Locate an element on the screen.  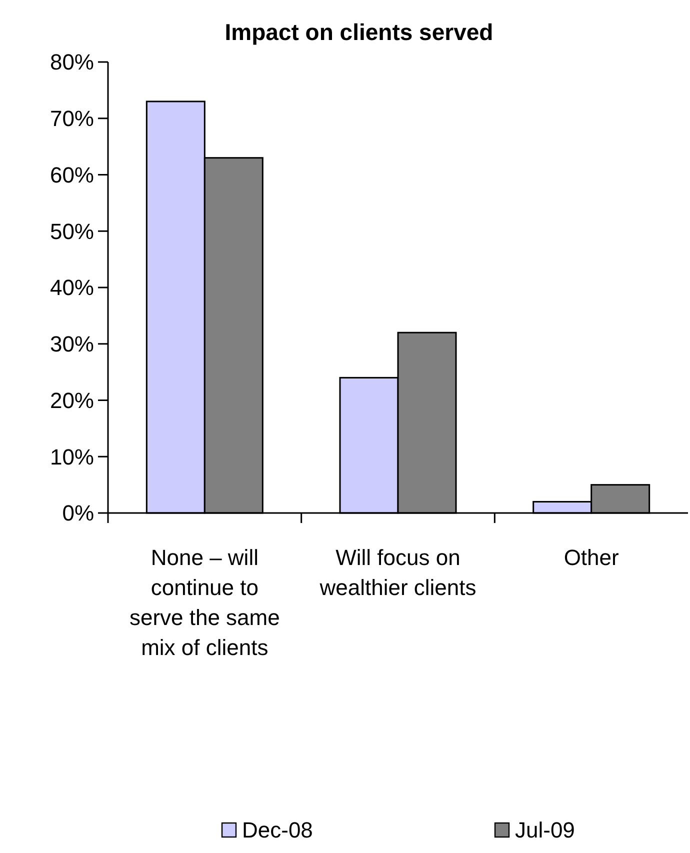
x-tick-label: None – will continue to serve the same mix of clients is located at coordinates (204, 602).